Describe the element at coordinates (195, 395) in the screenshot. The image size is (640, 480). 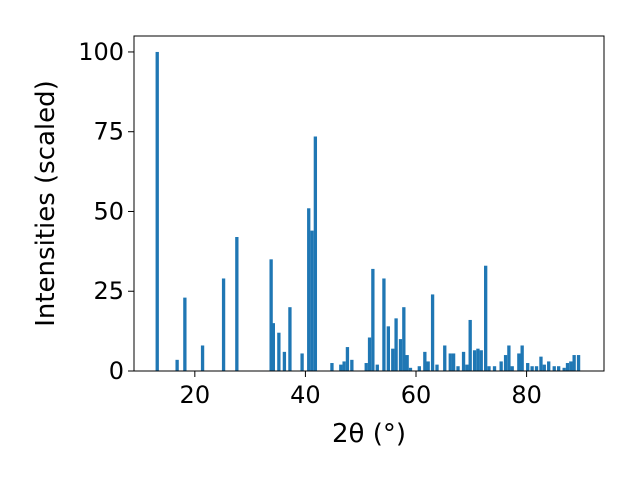
I see `x-tick-label: 20` at that location.